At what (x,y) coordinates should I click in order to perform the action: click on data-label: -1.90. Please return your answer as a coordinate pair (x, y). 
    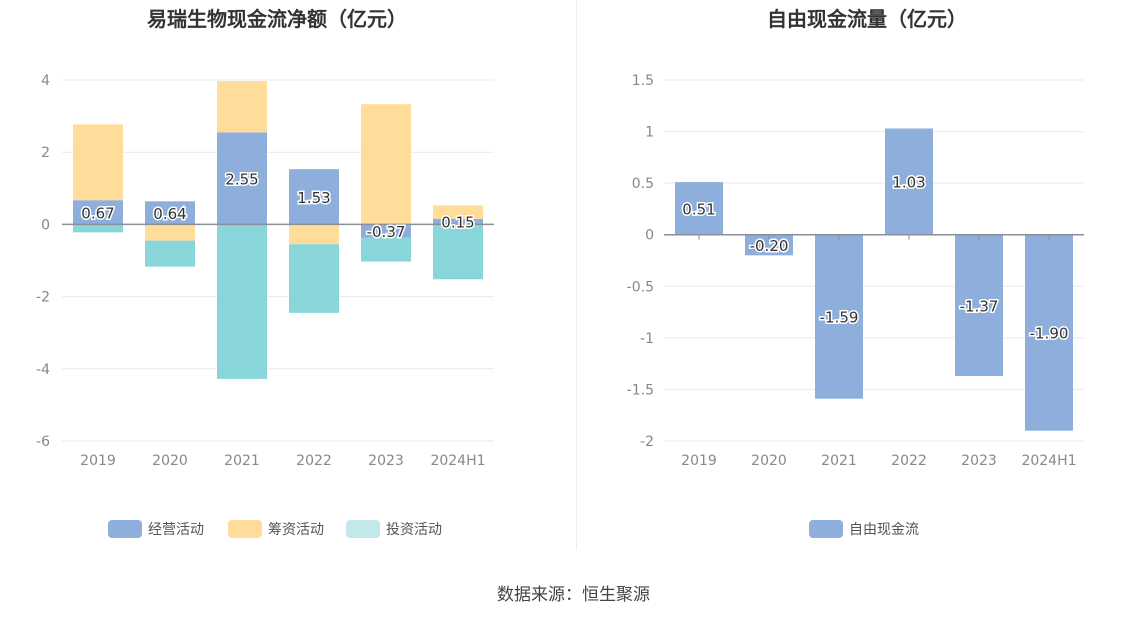
    Looking at the image, I should click on (1049, 334).